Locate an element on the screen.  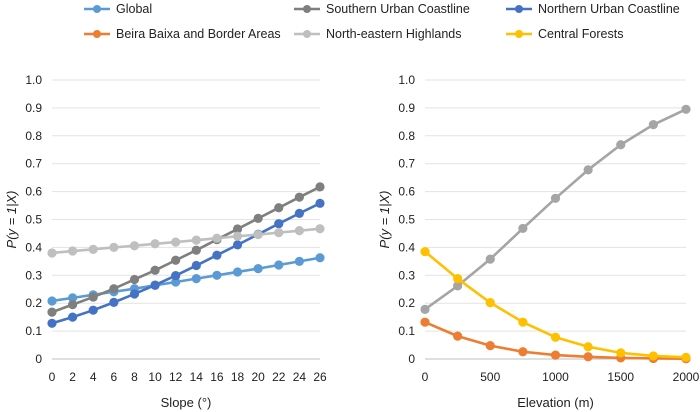
y-tick-label: 0.9 is located at coordinates (33, 108).